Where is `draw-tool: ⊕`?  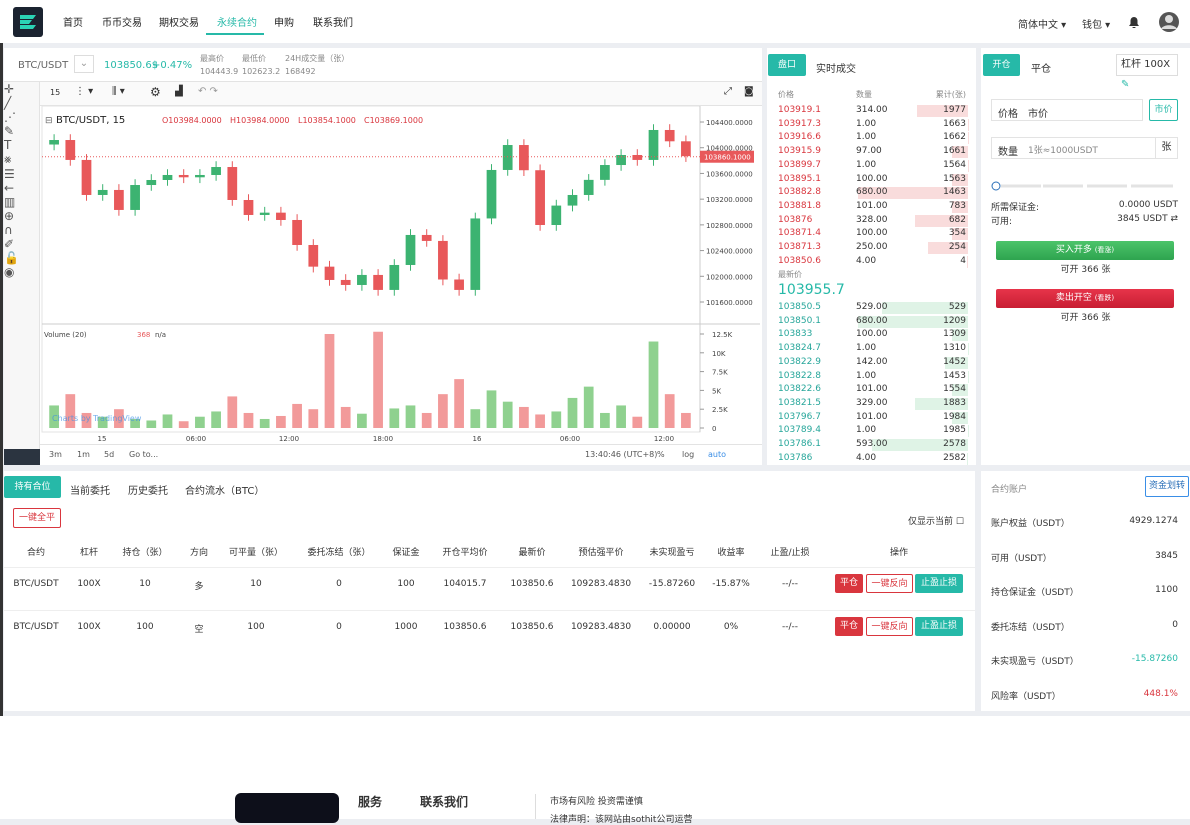
draw-tool: ⊕ is located at coordinates (21, 216).